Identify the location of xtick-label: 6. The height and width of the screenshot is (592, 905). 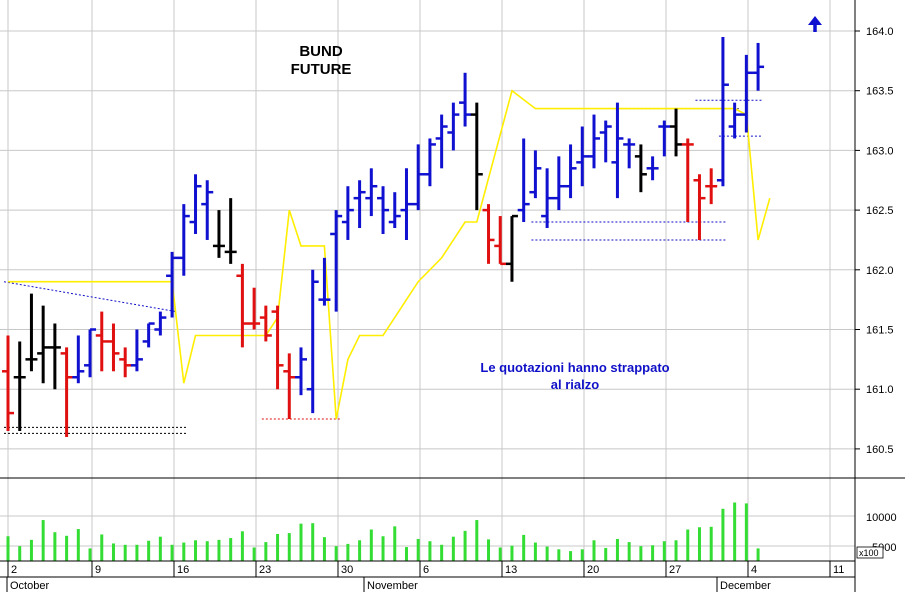
(426, 570).